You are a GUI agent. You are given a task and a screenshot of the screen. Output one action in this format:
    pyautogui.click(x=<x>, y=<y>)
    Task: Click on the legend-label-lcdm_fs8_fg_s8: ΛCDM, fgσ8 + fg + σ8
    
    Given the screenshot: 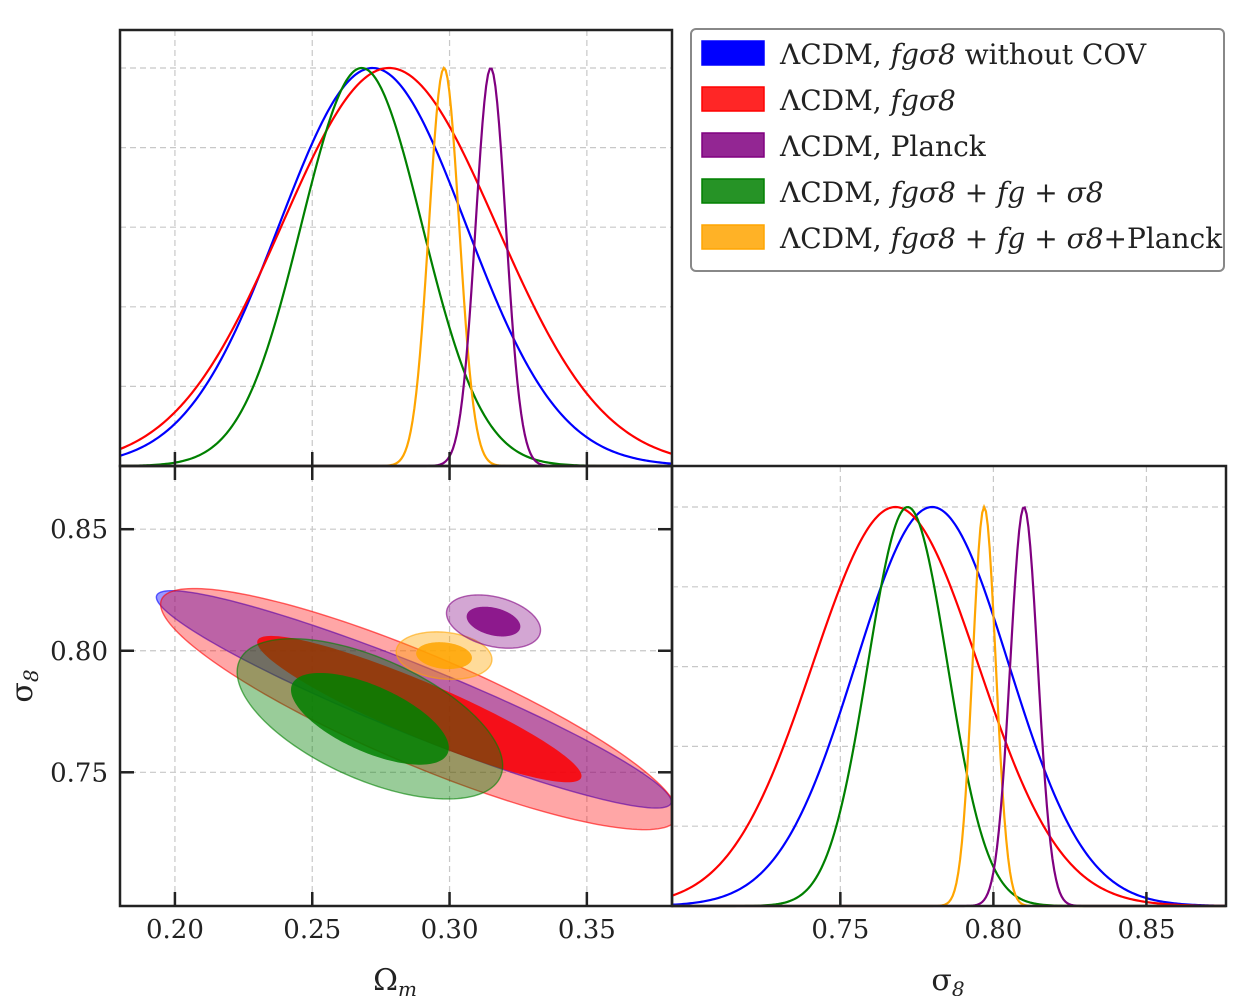 What is the action you would take?
    pyautogui.click(x=941, y=192)
    